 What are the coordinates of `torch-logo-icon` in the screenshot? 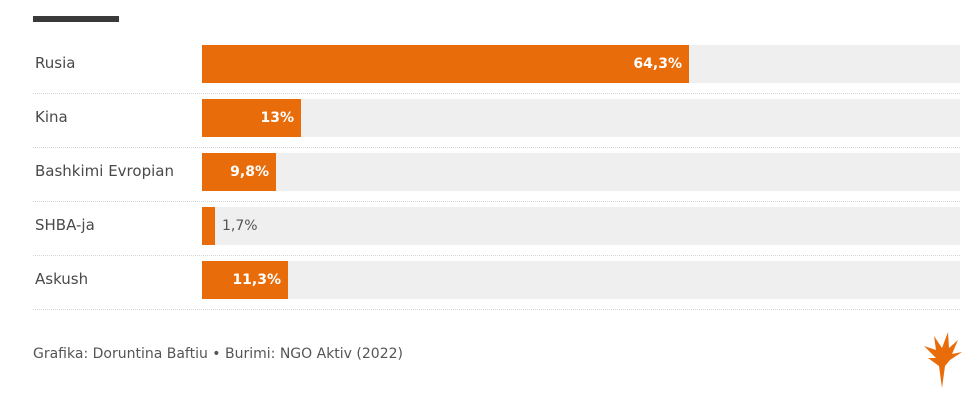 It's located at (943, 360).